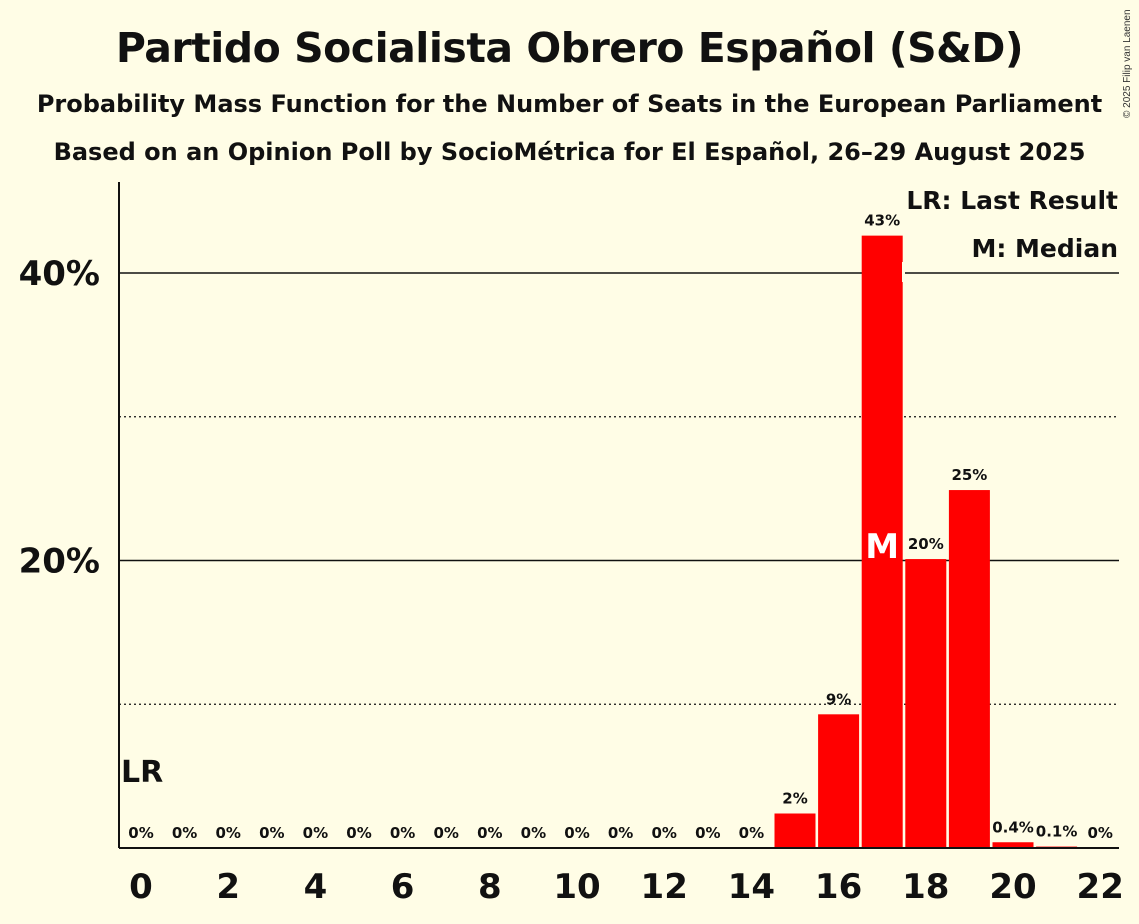 This screenshot has height=924, width=1139. What do you see at coordinates (1013, 827) in the screenshot?
I see `bar-value-label: 0.4%` at bounding box center [1013, 827].